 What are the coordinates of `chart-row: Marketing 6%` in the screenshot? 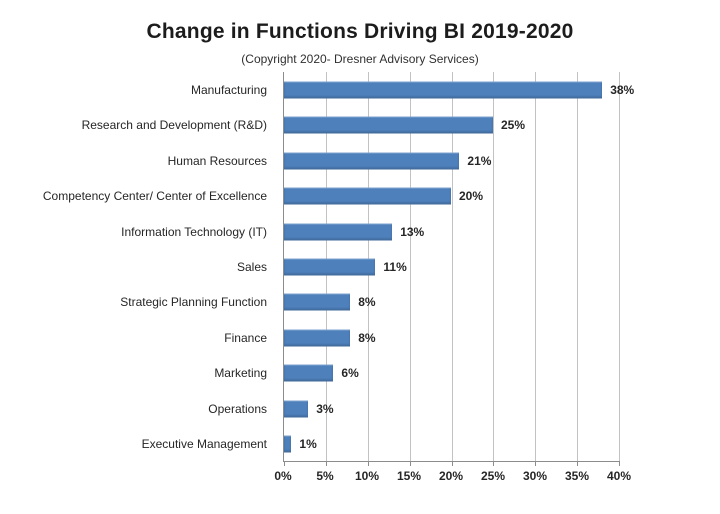 It's located at (360, 373).